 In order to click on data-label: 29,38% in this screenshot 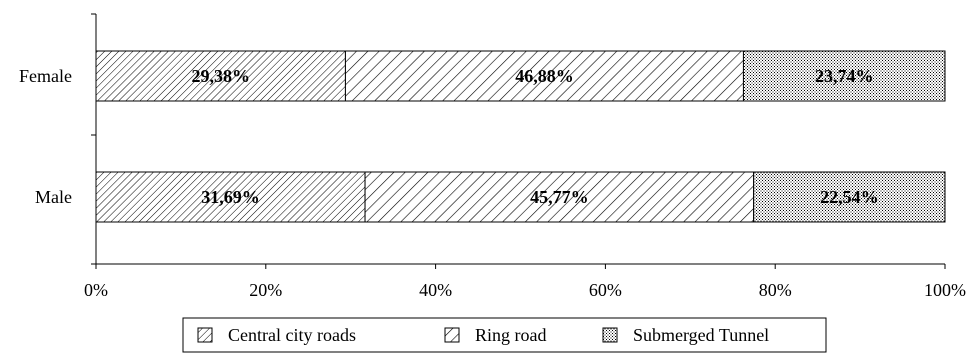, I will do `click(220, 76)`.